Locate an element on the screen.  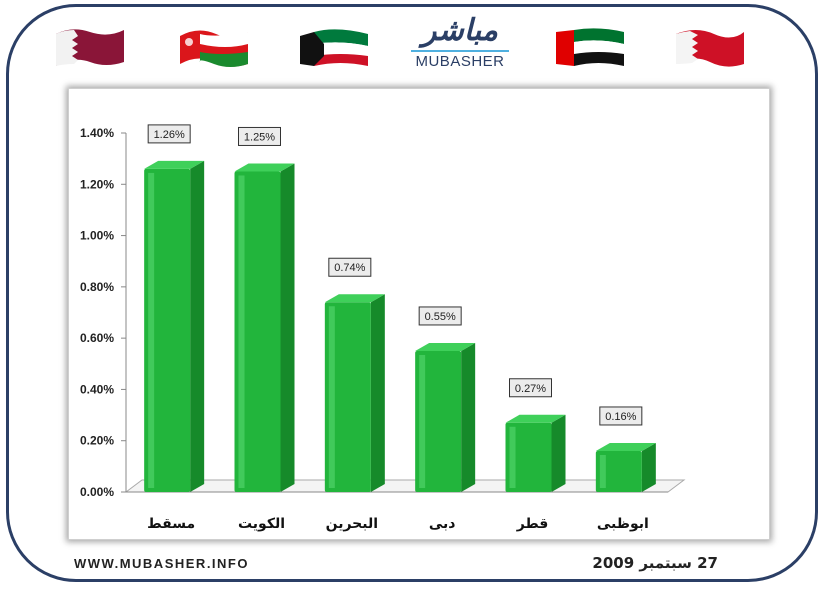
y-tick-label: 1.40% is located at coordinates (97, 133).